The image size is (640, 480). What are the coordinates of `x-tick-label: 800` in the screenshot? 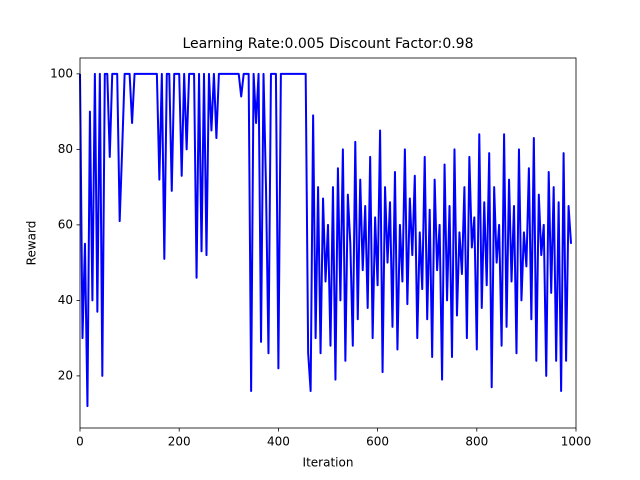 It's located at (476, 442).